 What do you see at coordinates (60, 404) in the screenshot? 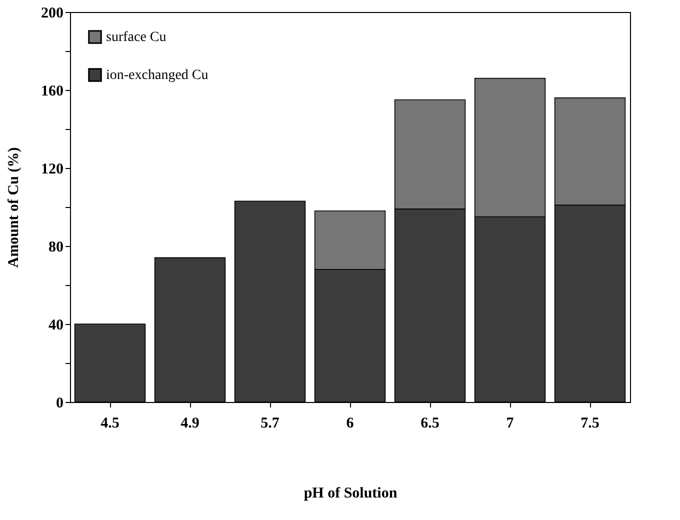
I see `y-tick-label: 0` at bounding box center [60, 404].